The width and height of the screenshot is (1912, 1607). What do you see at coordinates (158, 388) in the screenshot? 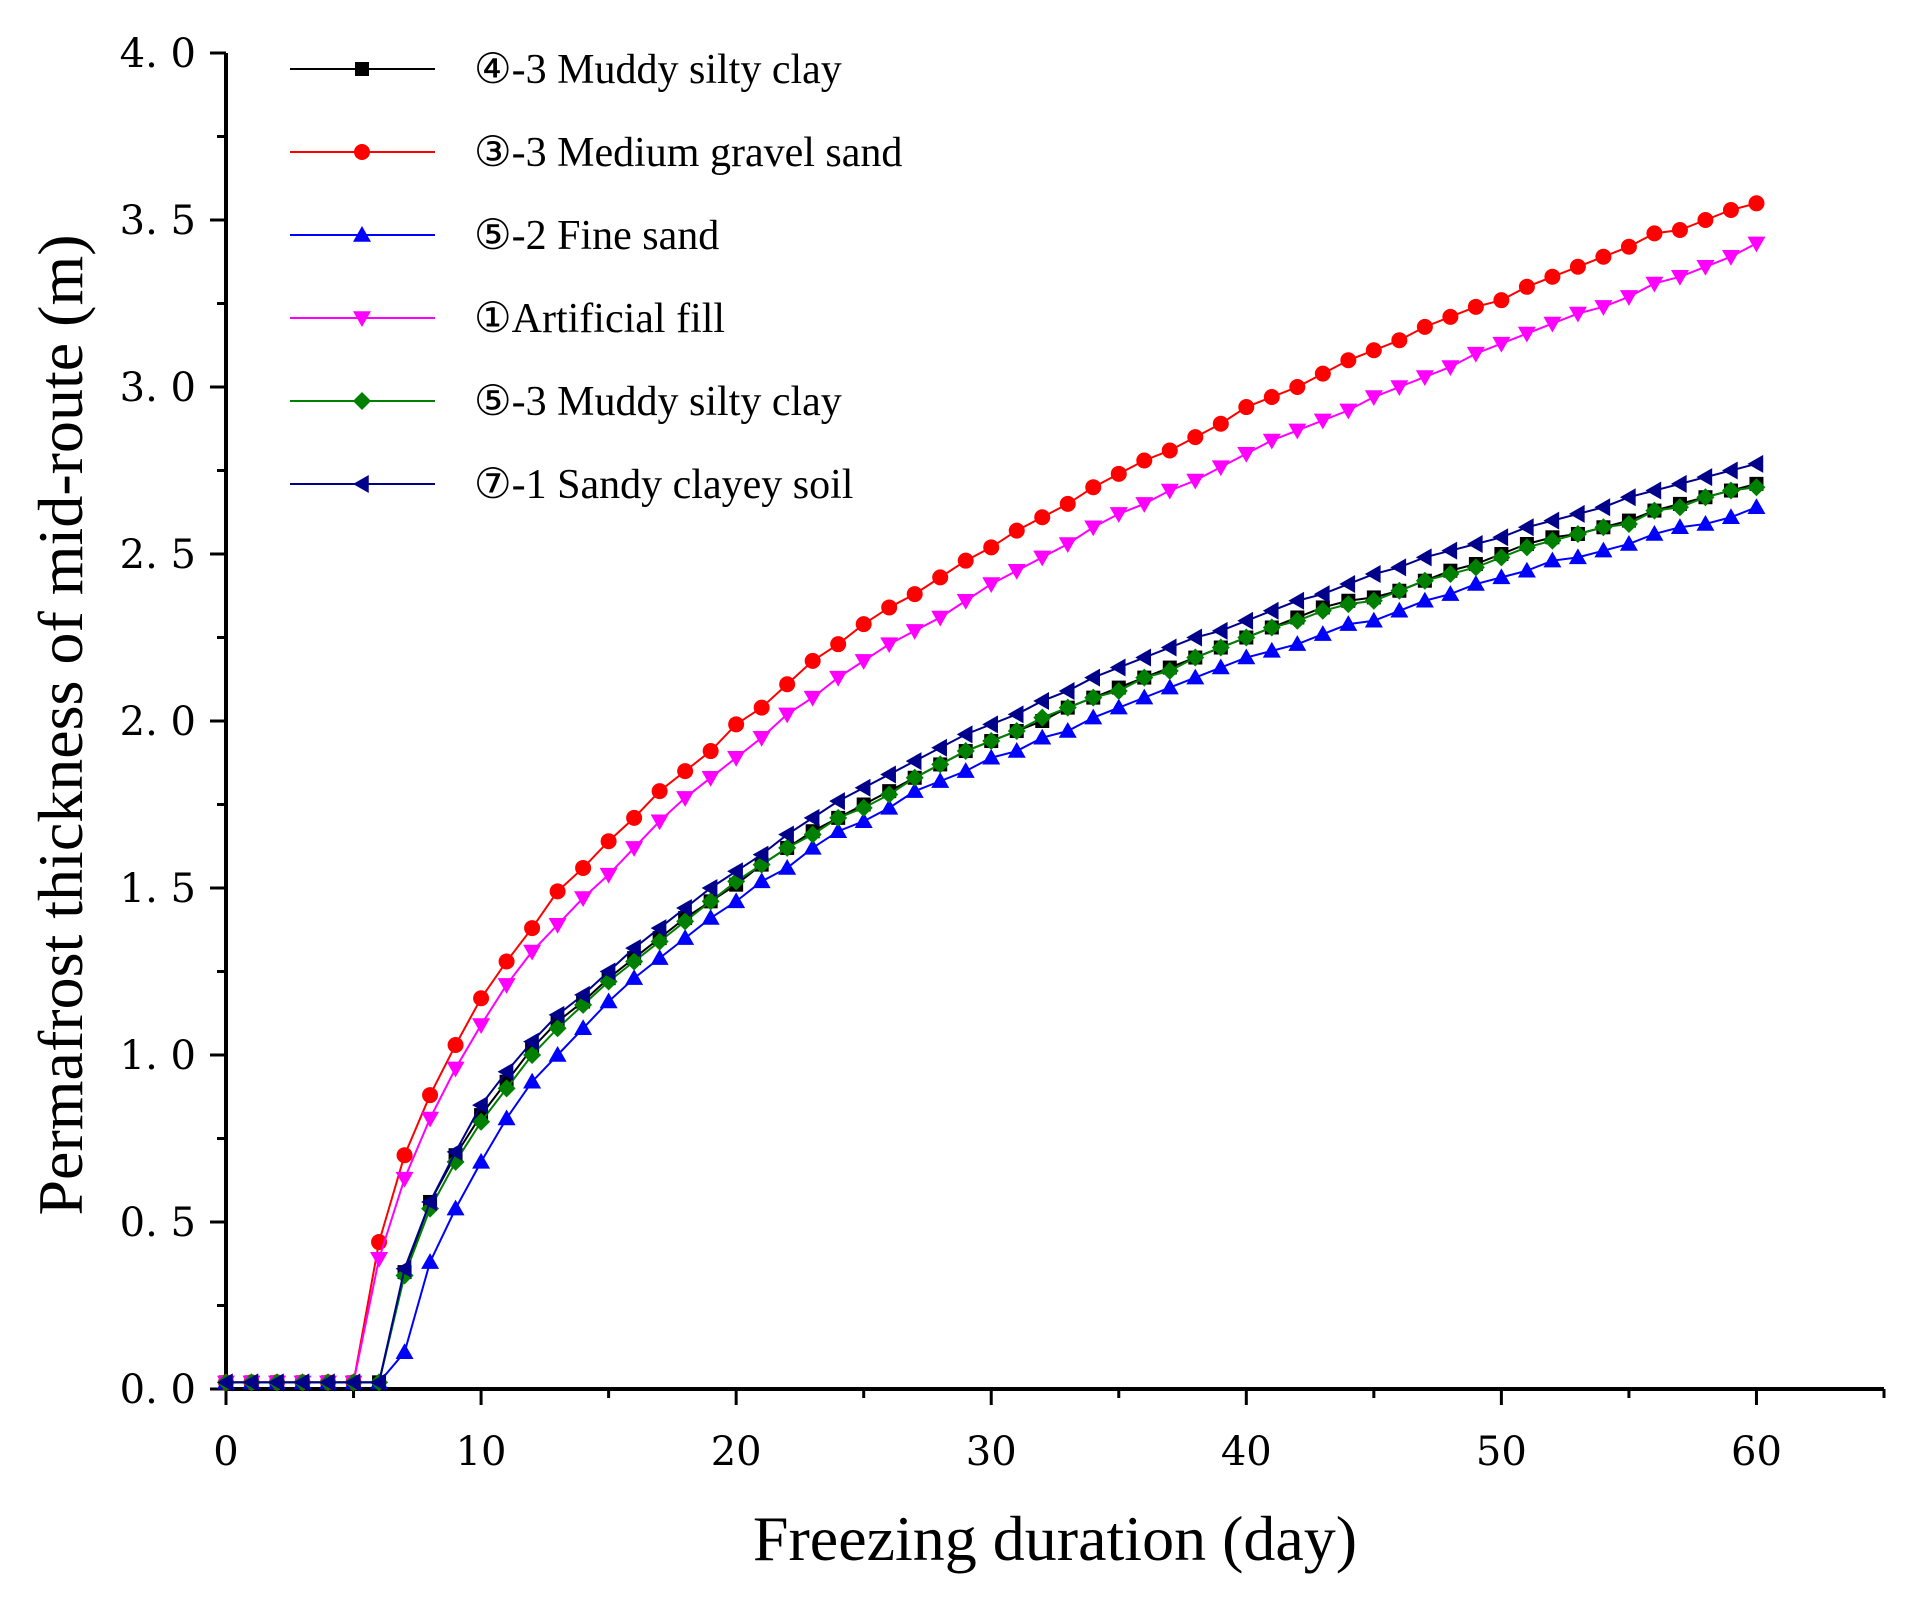
I see `y-tick-label: 3. 0` at bounding box center [158, 388].